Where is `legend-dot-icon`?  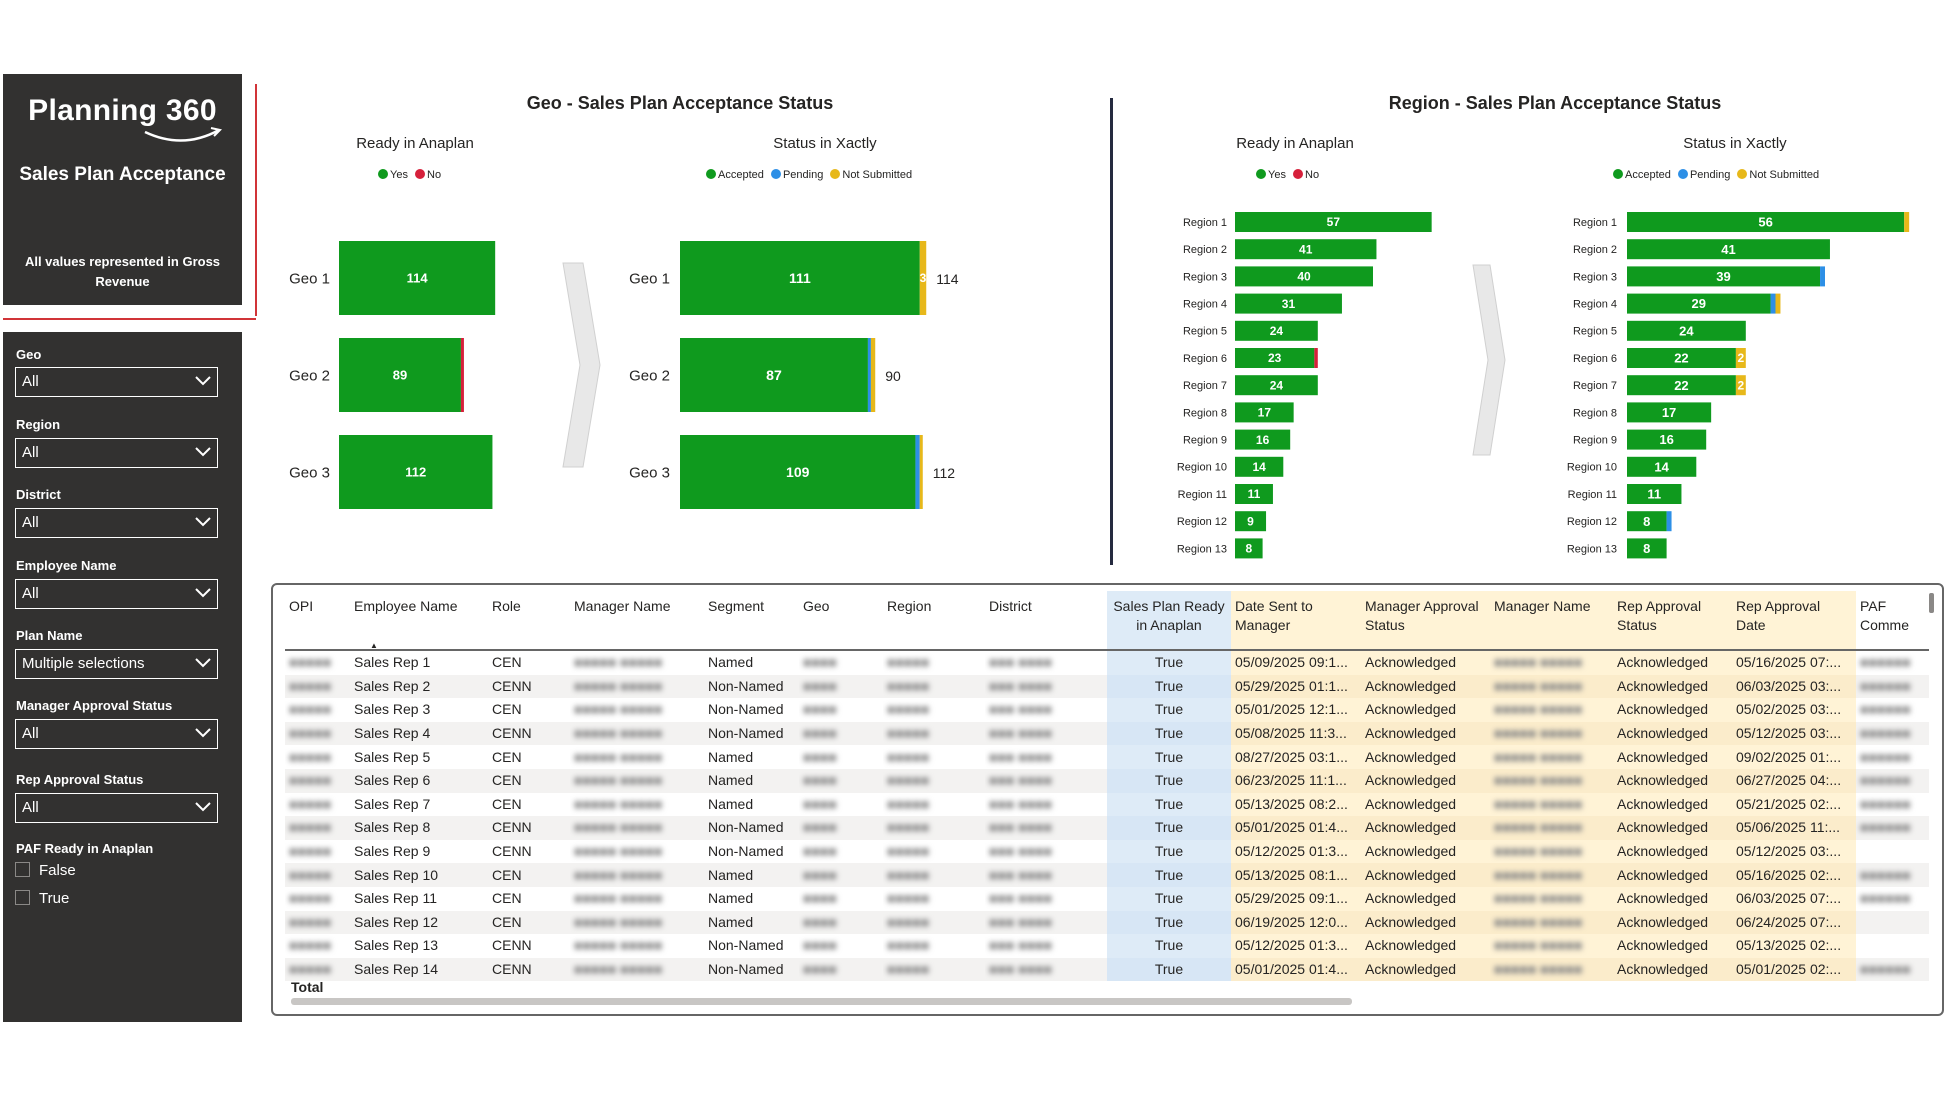
legend-dot-icon is located at coordinates (711, 174).